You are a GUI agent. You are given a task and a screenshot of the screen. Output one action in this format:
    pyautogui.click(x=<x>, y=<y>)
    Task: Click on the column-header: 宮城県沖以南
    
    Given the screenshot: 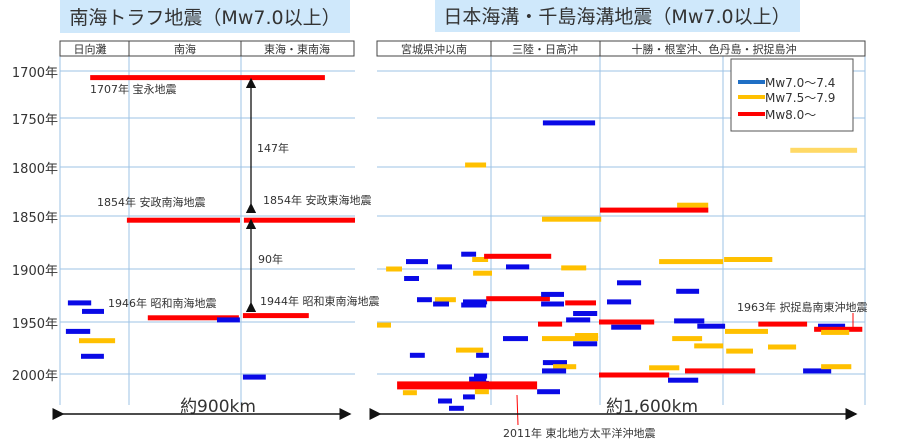 What is the action you would take?
    pyautogui.click(x=434, y=49)
    